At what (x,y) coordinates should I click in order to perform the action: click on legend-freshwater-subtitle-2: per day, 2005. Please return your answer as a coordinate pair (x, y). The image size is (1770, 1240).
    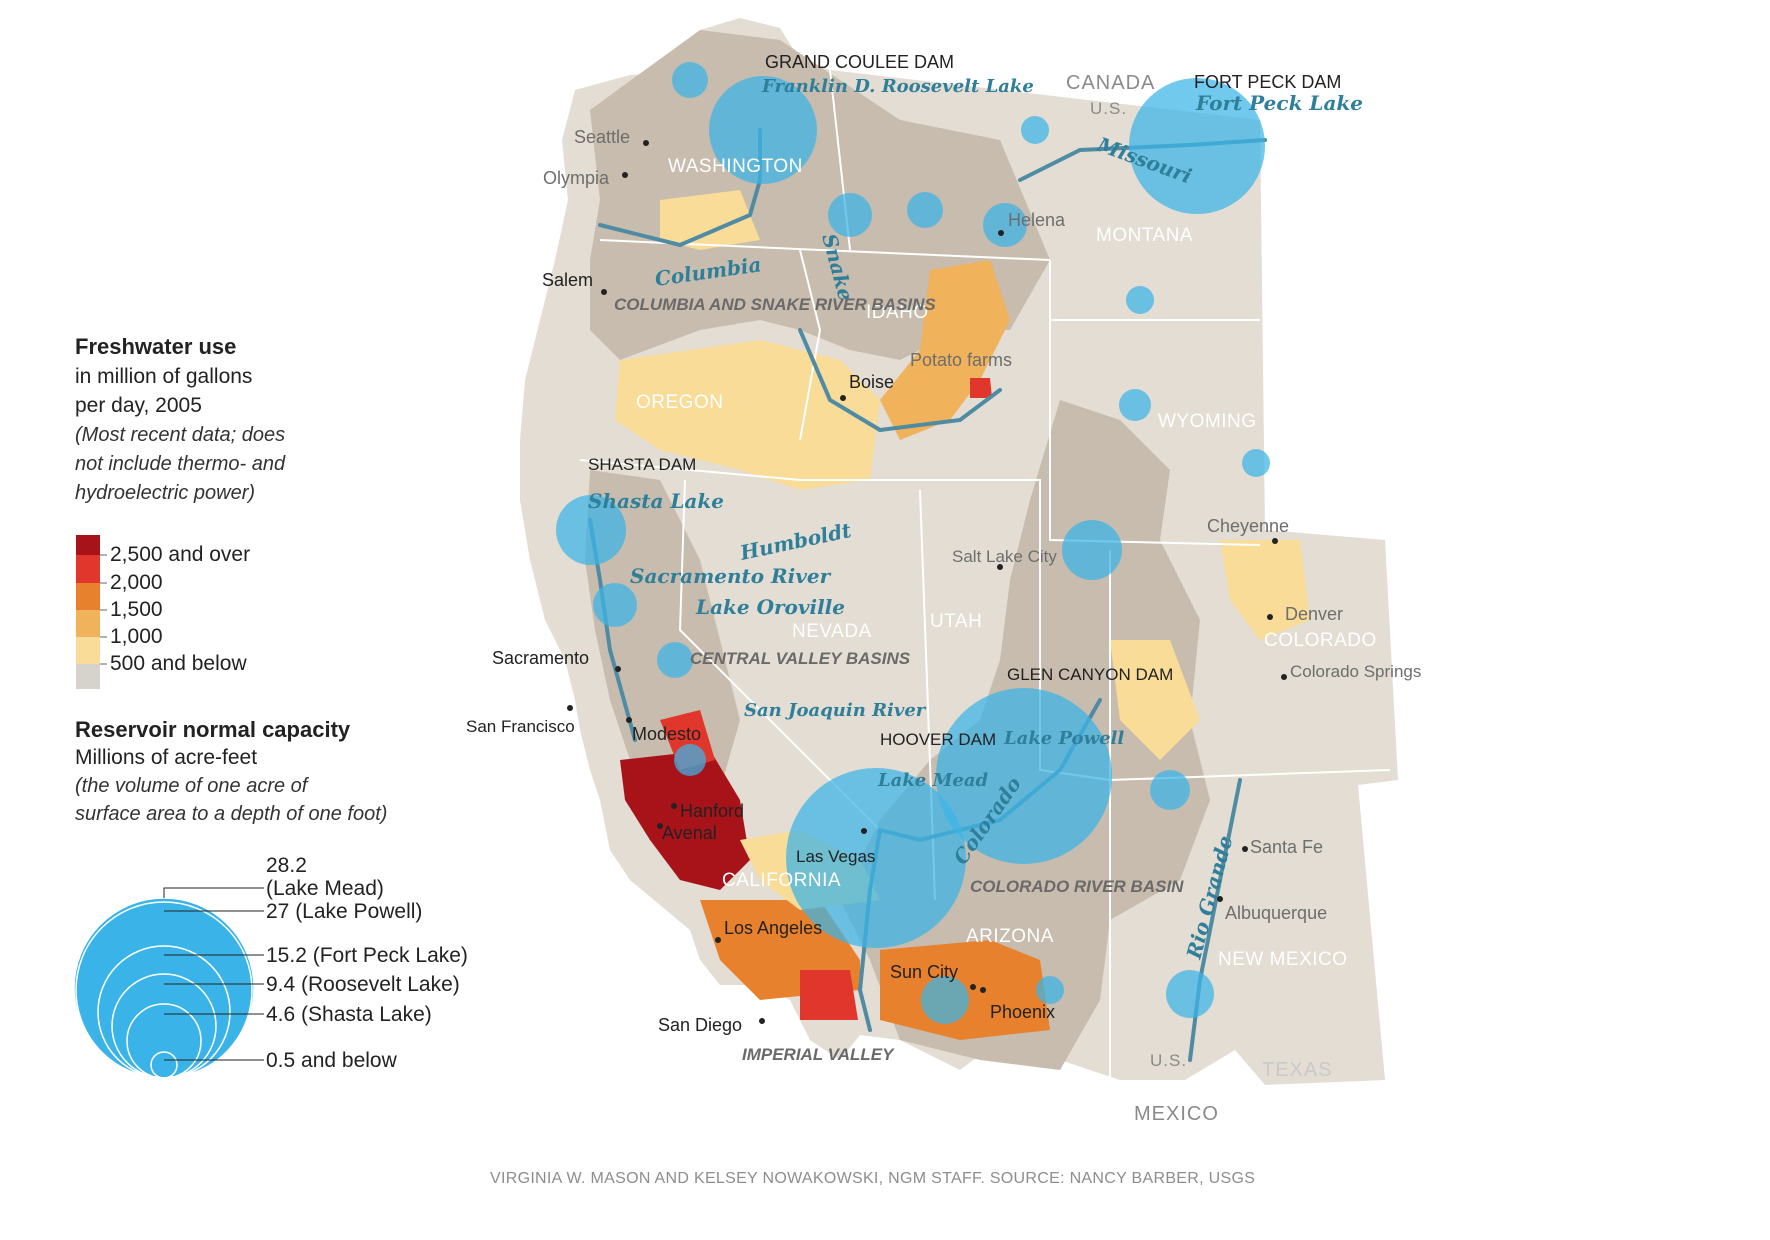
    Looking at the image, I should click on (138, 405).